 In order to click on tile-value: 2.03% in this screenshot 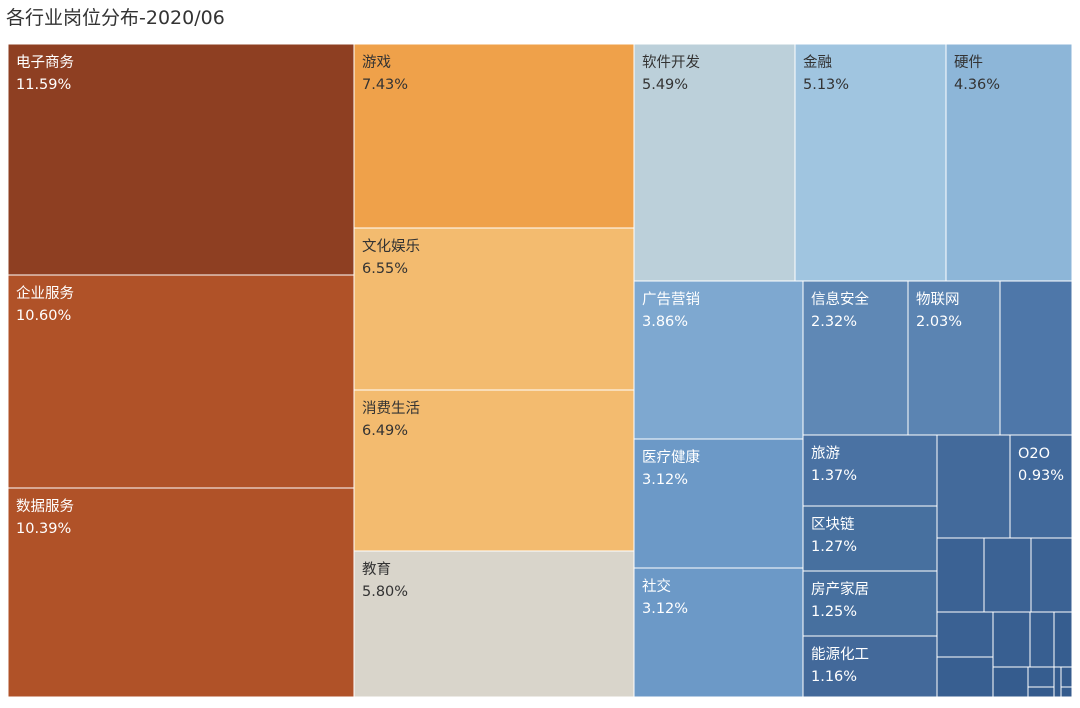, I will do `click(939, 322)`.